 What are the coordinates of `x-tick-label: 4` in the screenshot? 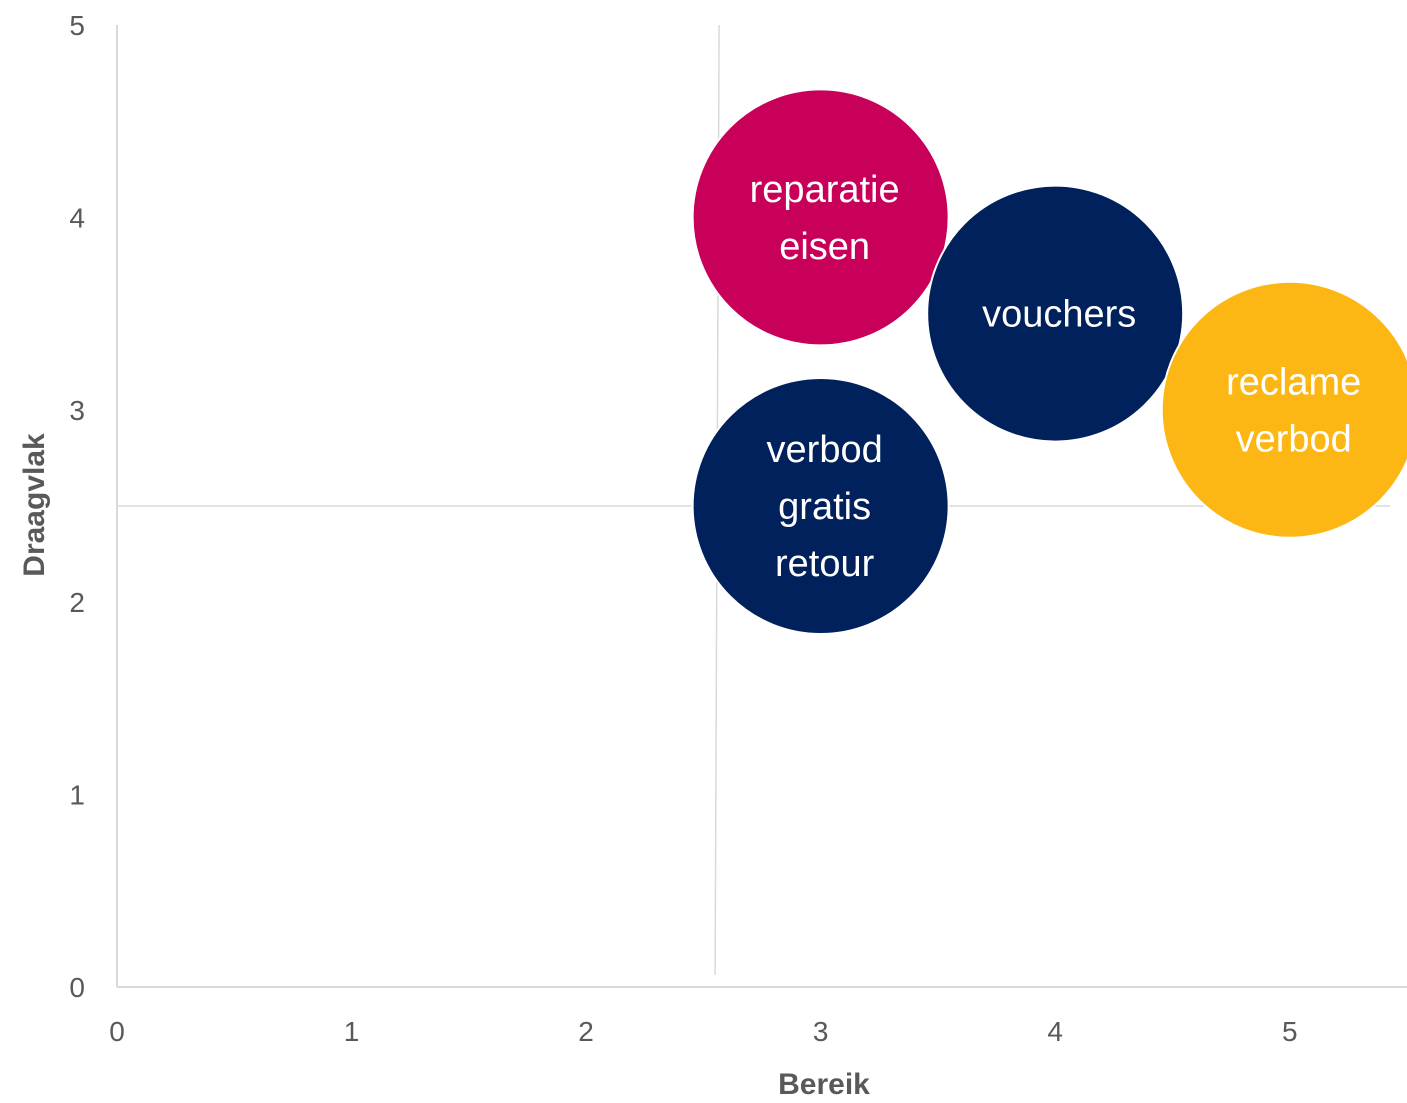 It's located at (1055, 1031).